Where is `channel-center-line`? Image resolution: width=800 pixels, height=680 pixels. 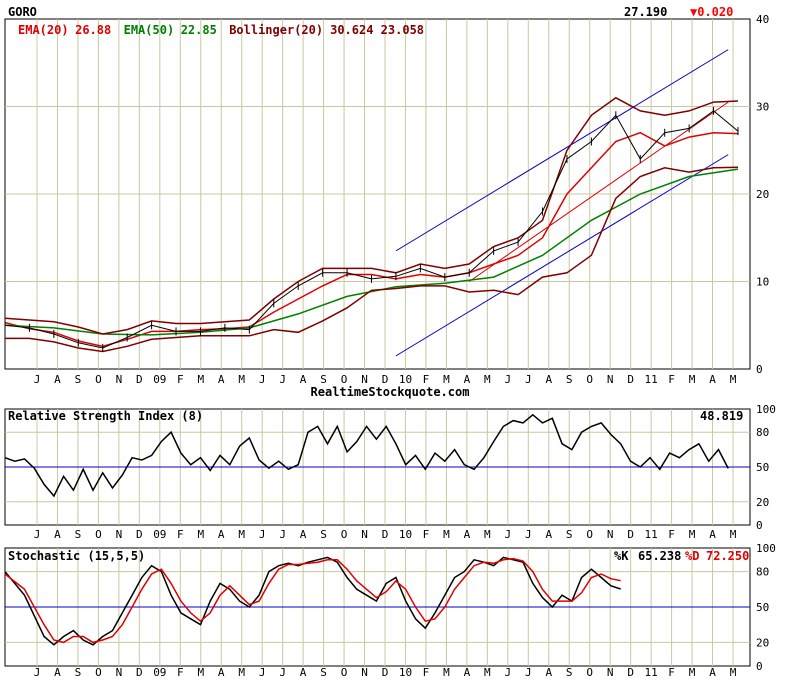
channel-center-line is located at coordinates (598, 191).